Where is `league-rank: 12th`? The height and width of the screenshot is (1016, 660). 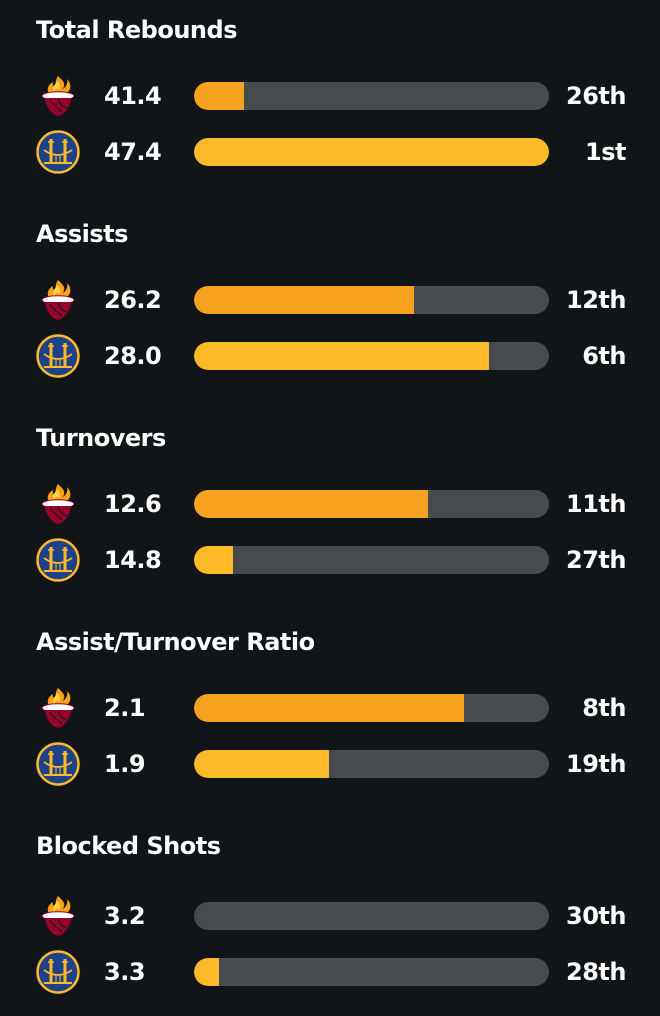
league-rank: 12th is located at coordinates (596, 300).